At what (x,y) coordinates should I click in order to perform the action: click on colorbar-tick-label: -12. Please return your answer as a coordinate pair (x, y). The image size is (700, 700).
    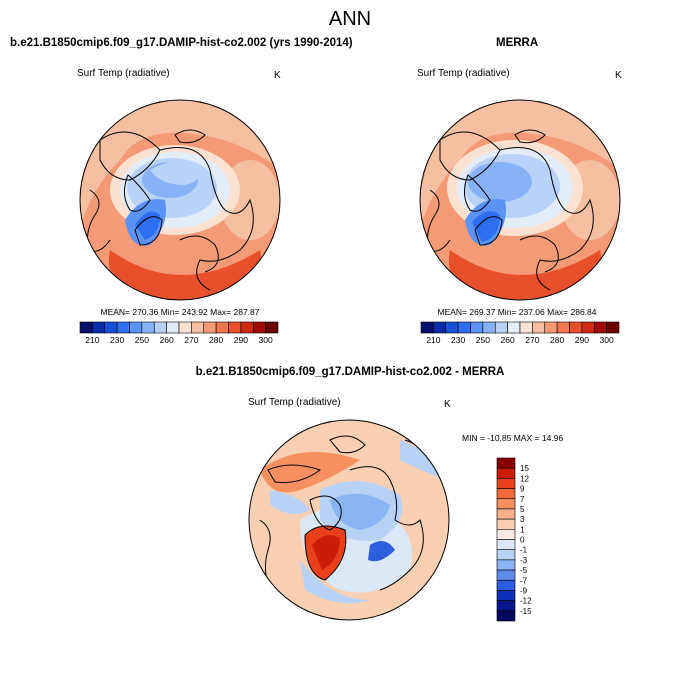
    Looking at the image, I should click on (526, 601).